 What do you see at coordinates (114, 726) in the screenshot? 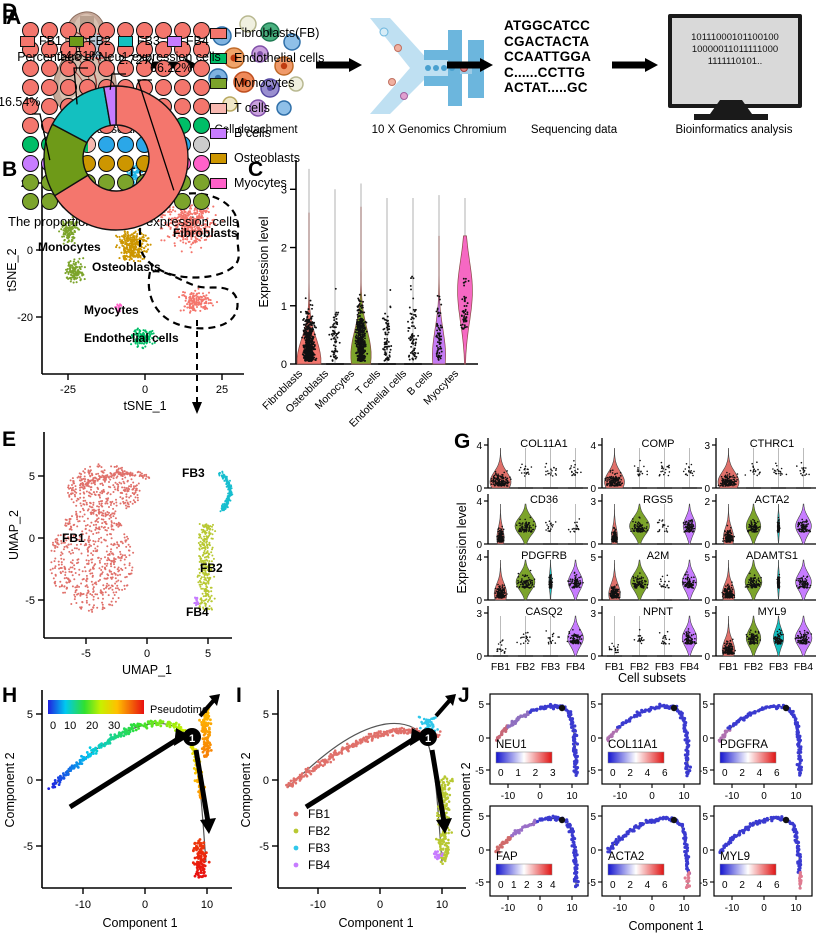
I see `colorbar-tick: 30` at bounding box center [114, 726].